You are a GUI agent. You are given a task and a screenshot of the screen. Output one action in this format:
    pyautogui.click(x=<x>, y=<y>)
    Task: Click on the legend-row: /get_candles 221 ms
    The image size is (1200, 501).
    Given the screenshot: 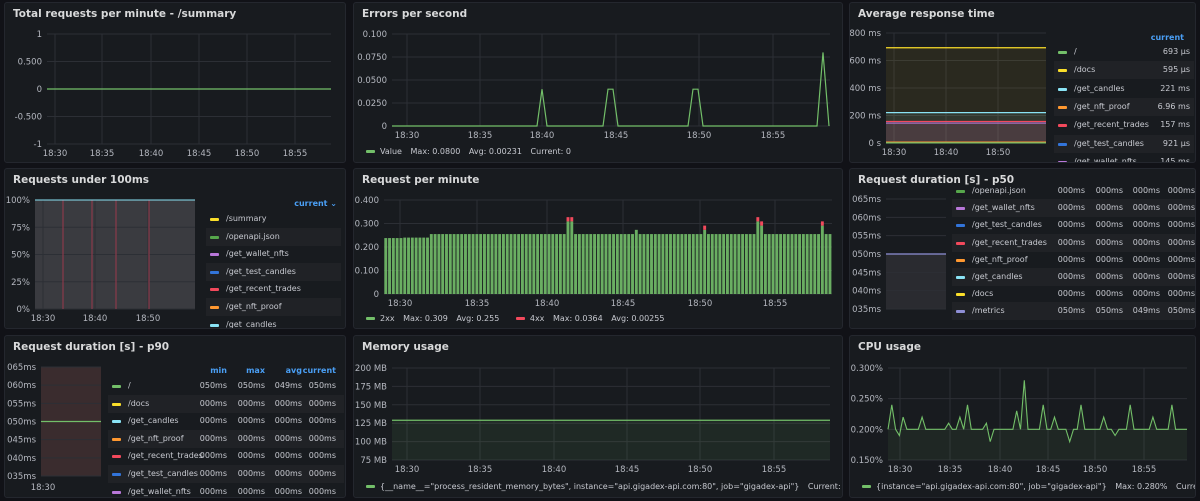 What is the action you would take?
    pyautogui.click(x=1124, y=89)
    